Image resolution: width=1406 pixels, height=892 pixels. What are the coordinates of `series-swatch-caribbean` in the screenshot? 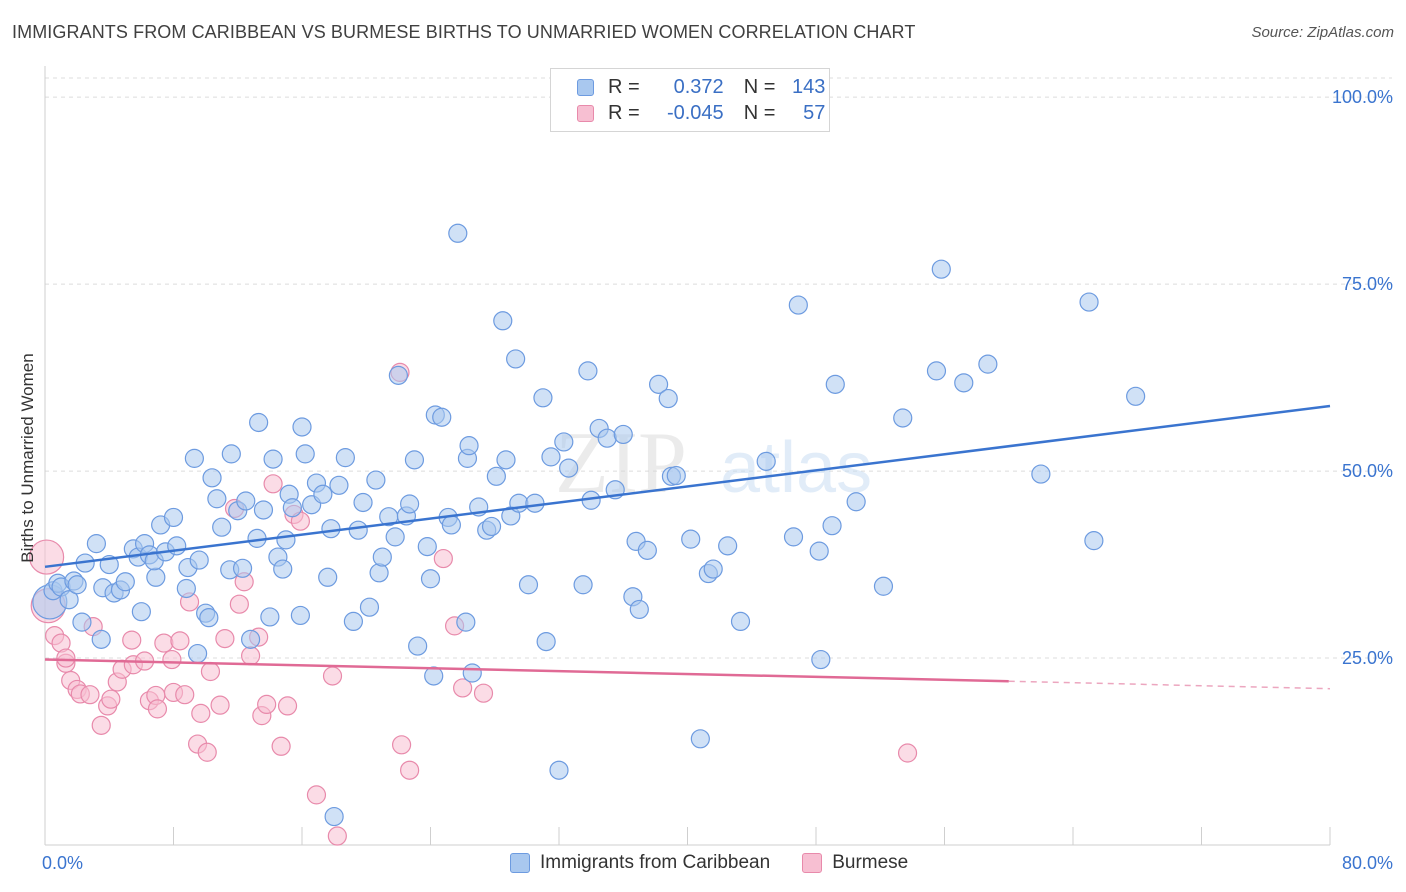 It's located at (520, 863).